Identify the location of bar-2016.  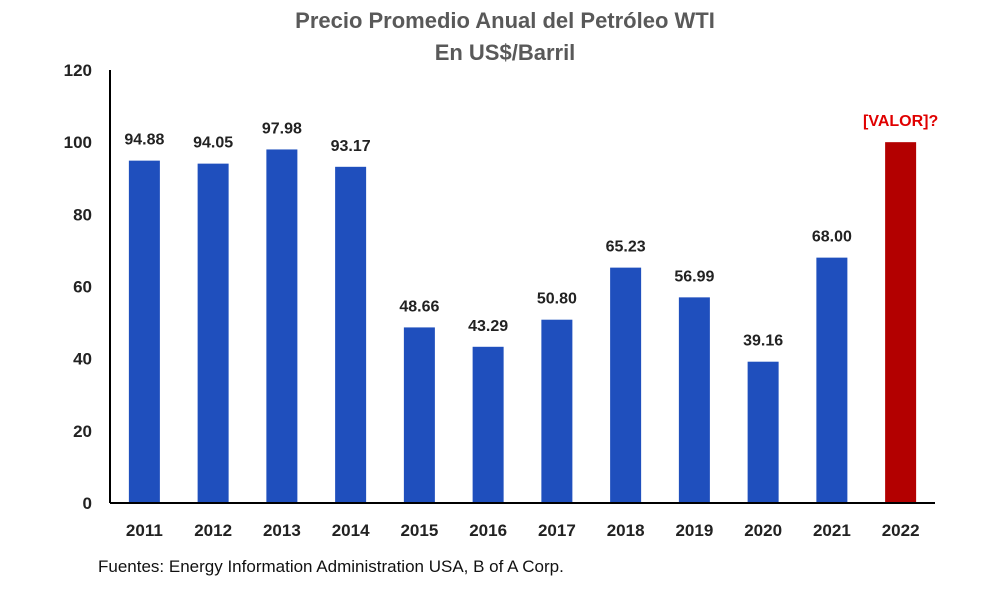
(488, 424).